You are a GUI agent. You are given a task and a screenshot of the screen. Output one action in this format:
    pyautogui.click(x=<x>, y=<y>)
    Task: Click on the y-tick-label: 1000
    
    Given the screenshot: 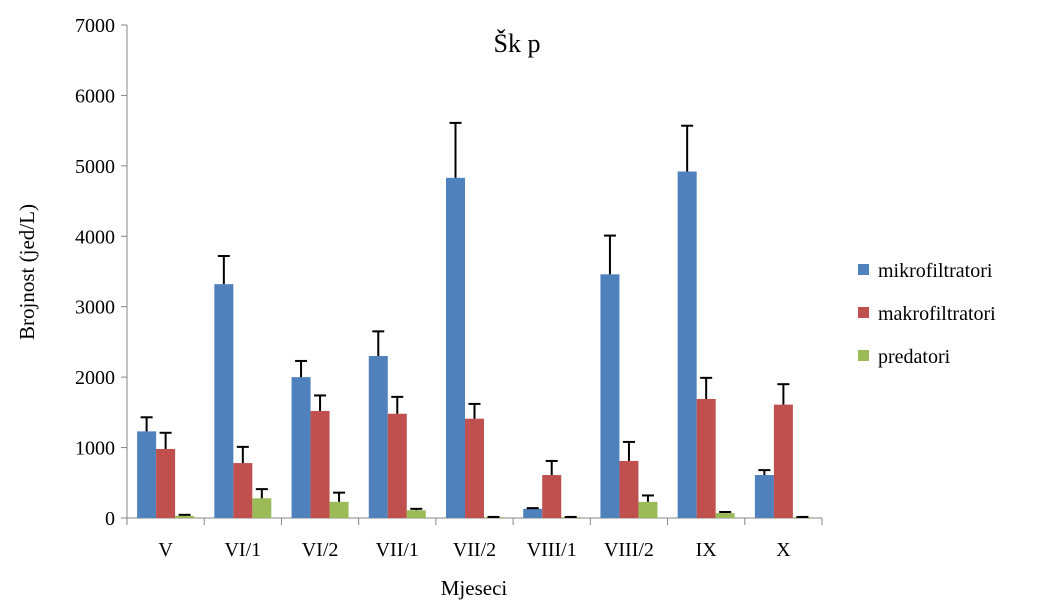 What is the action you would take?
    pyautogui.click(x=95, y=449)
    